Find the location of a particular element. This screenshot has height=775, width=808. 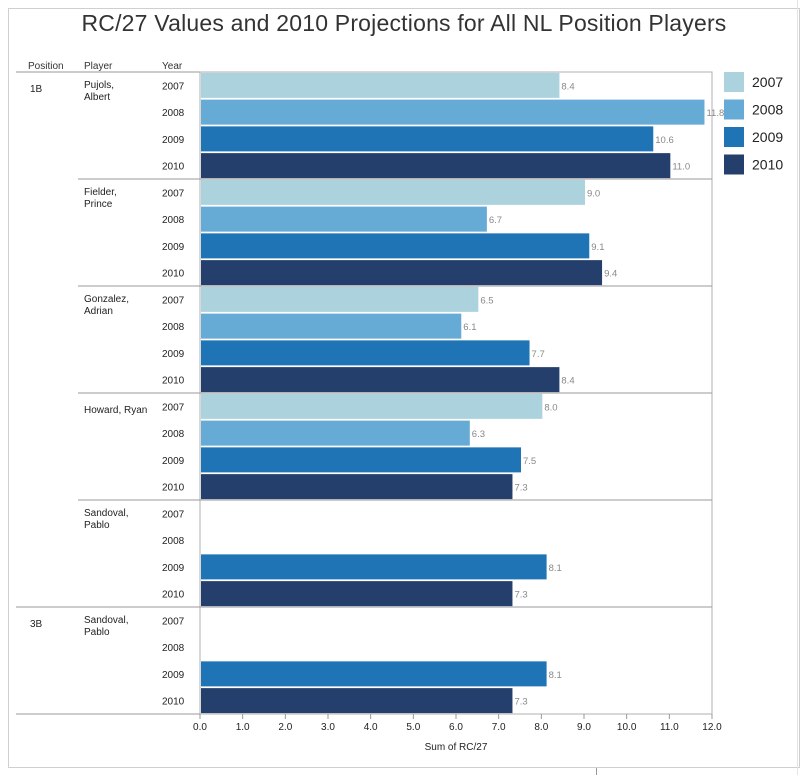

position-label: 3B is located at coordinates (36, 624).